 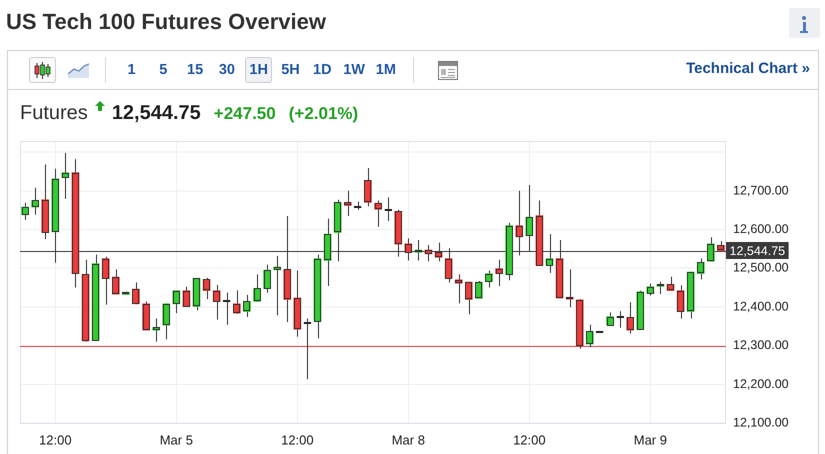 I want to click on text: Technical Chart », so click(x=748, y=69).